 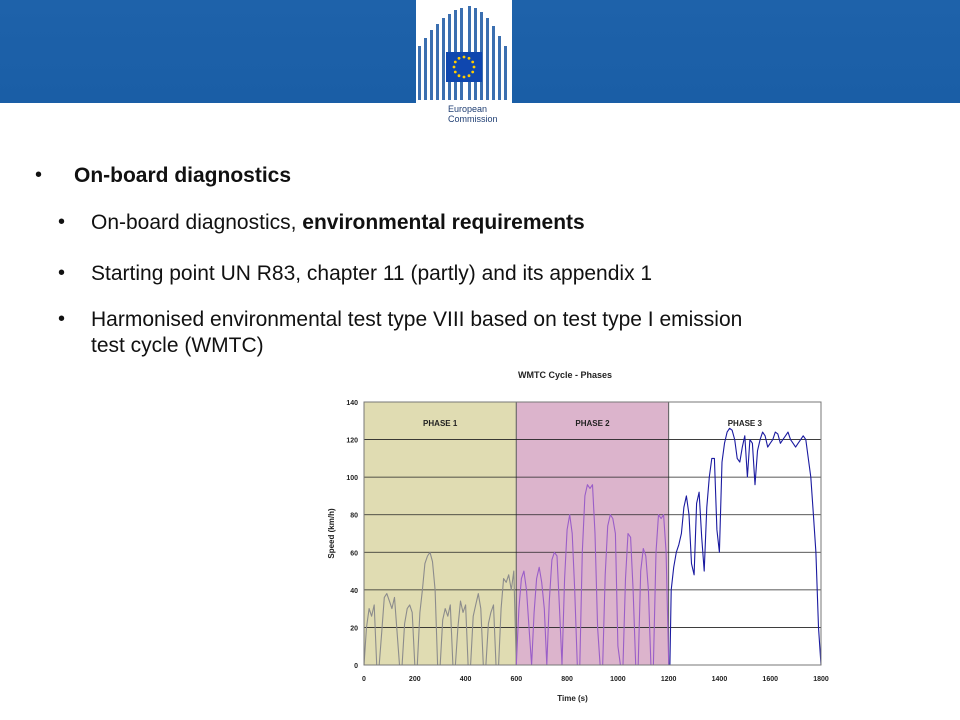 I want to click on y-tick-label: 120, so click(x=352, y=441).